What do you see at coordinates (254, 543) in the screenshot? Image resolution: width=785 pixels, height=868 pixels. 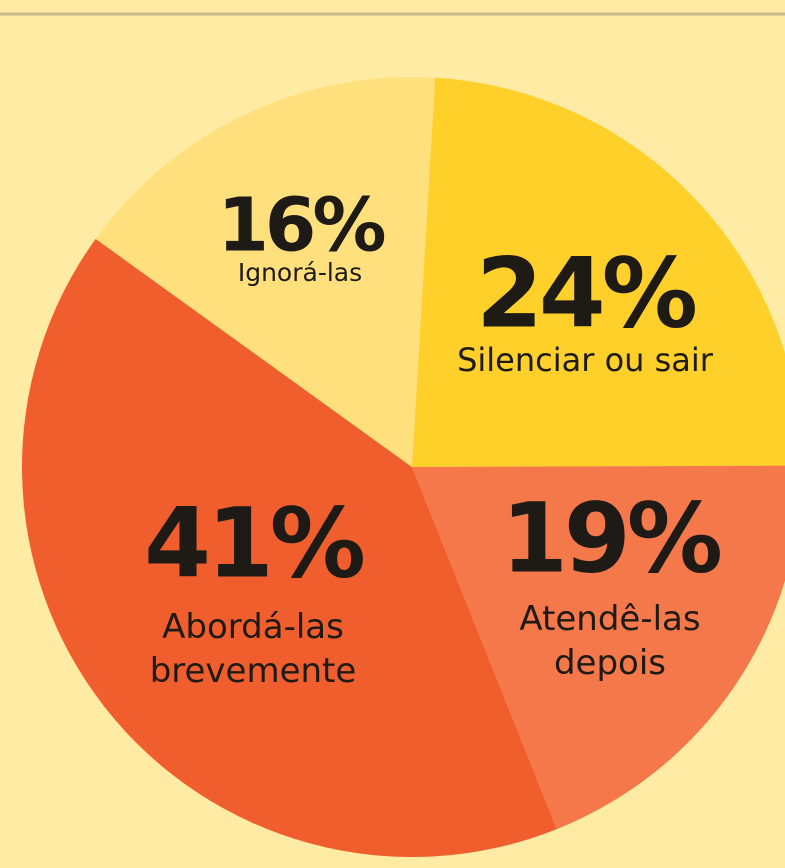 I see `value-label: 41%` at bounding box center [254, 543].